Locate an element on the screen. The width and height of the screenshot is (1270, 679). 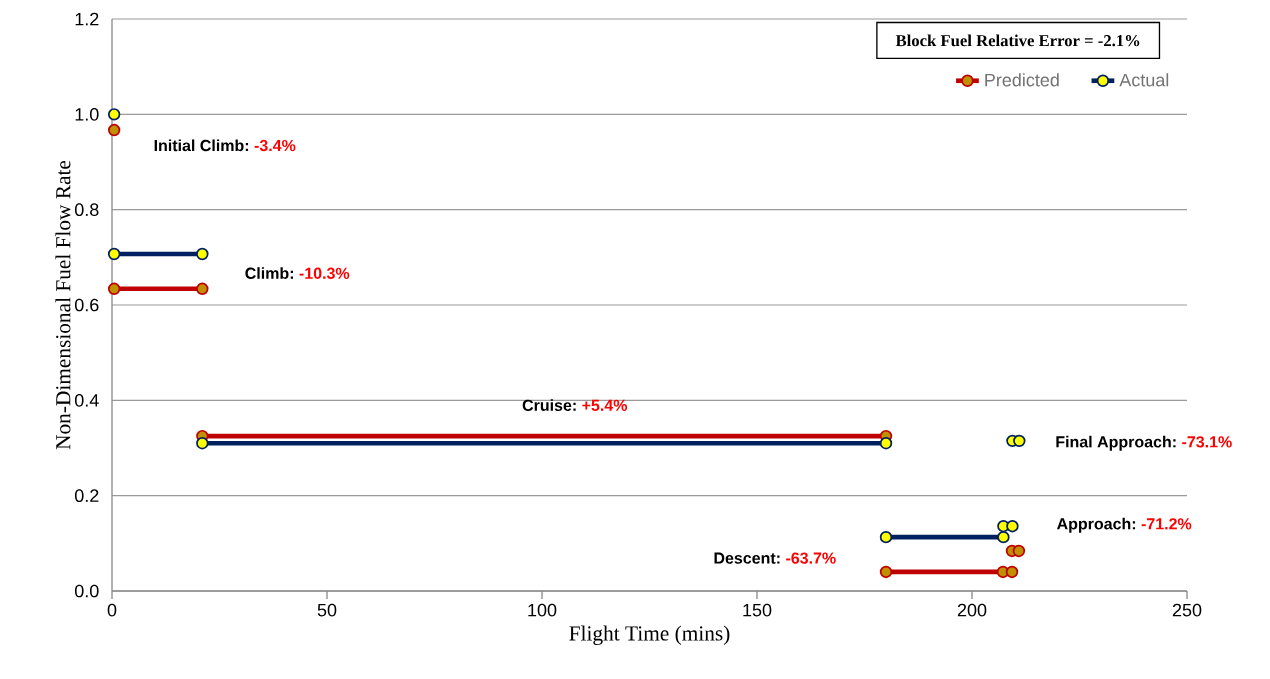
x-tick-label: 150 is located at coordinates (757, 610).